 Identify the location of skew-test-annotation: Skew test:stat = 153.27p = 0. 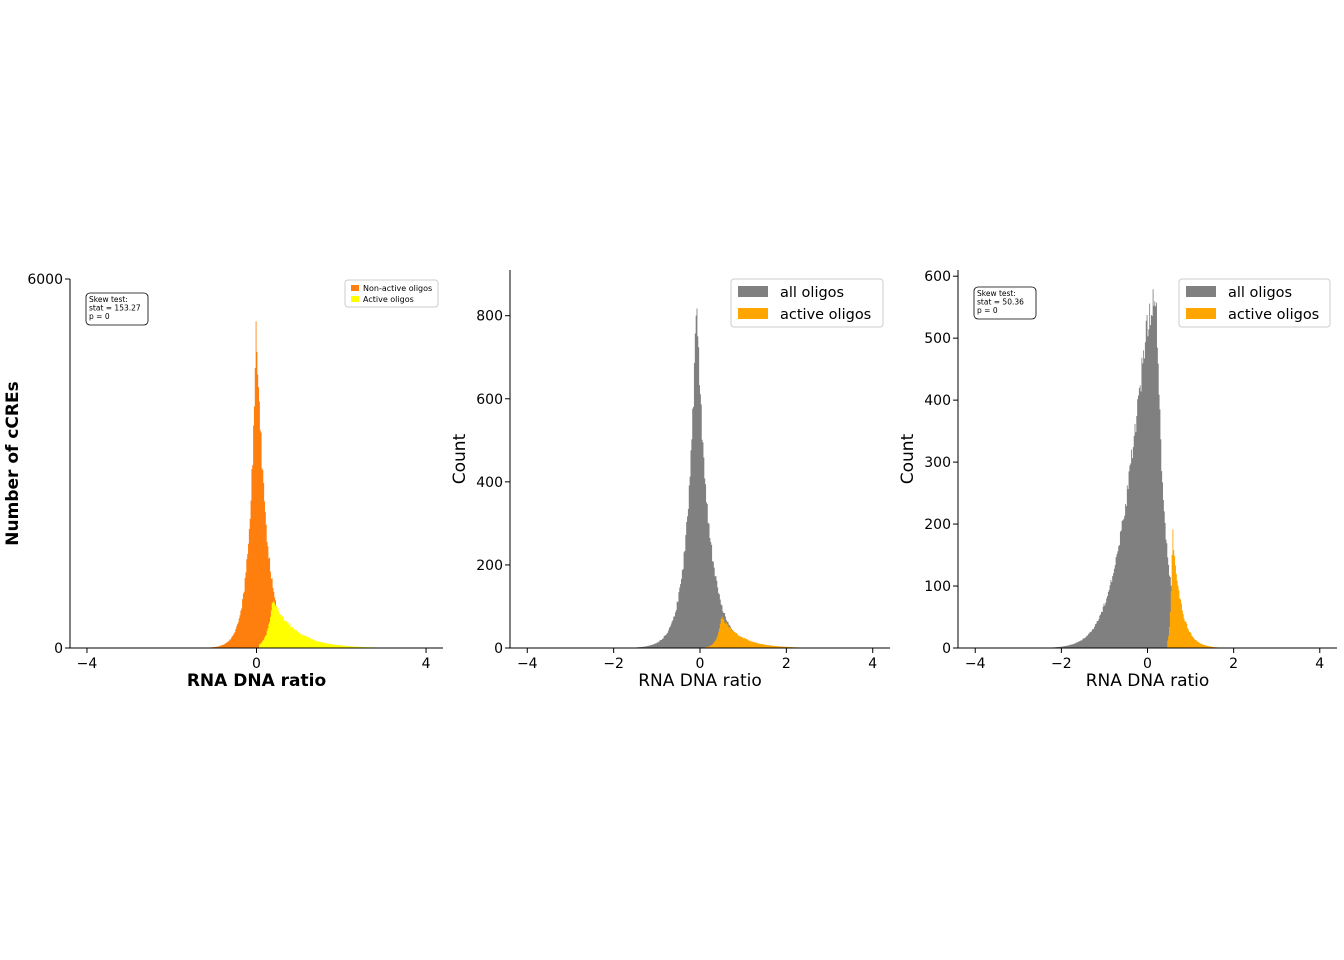
(117, 309).